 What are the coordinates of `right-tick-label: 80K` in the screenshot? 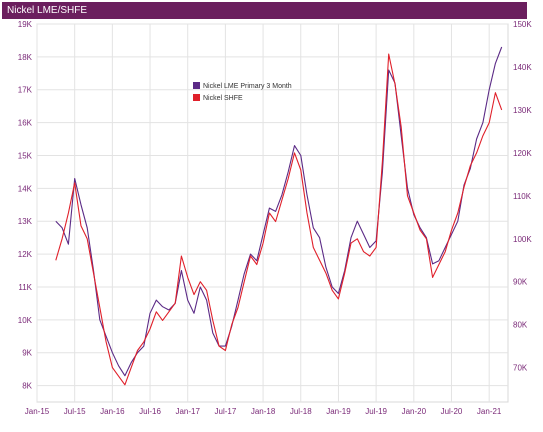 It's located at (520, 325).